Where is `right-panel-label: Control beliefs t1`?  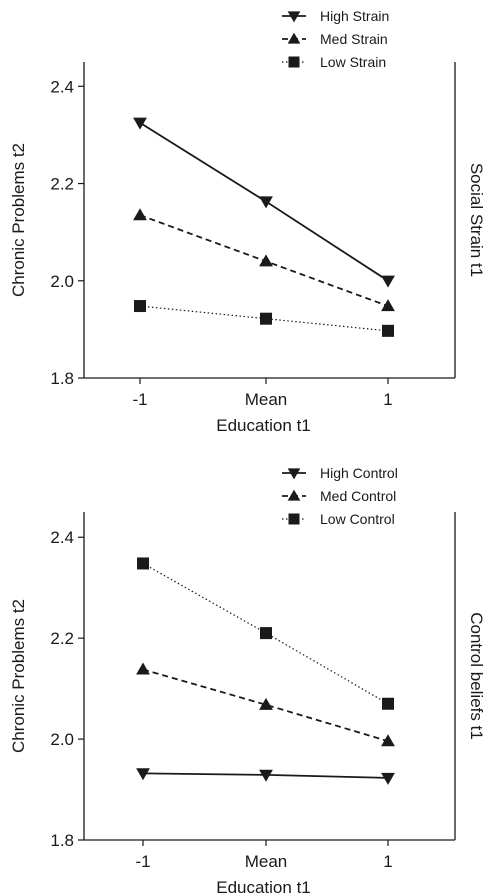
right-panel-label: Control beliefs t1 is located at coordinates (476, 676).